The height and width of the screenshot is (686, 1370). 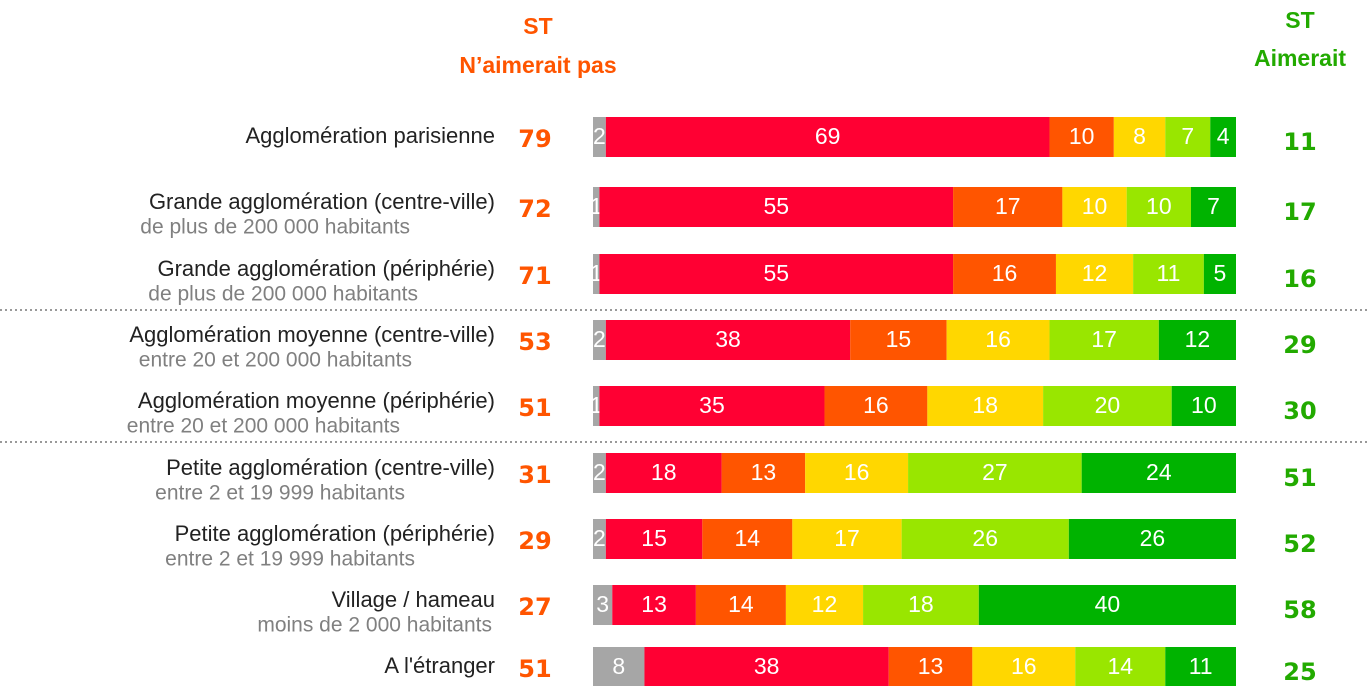 What do you see at coordinates (283, 294) in the screenshot?
I see `category-sublabel: de plus de 200 000 habitants` at bounding box center [283, 294].